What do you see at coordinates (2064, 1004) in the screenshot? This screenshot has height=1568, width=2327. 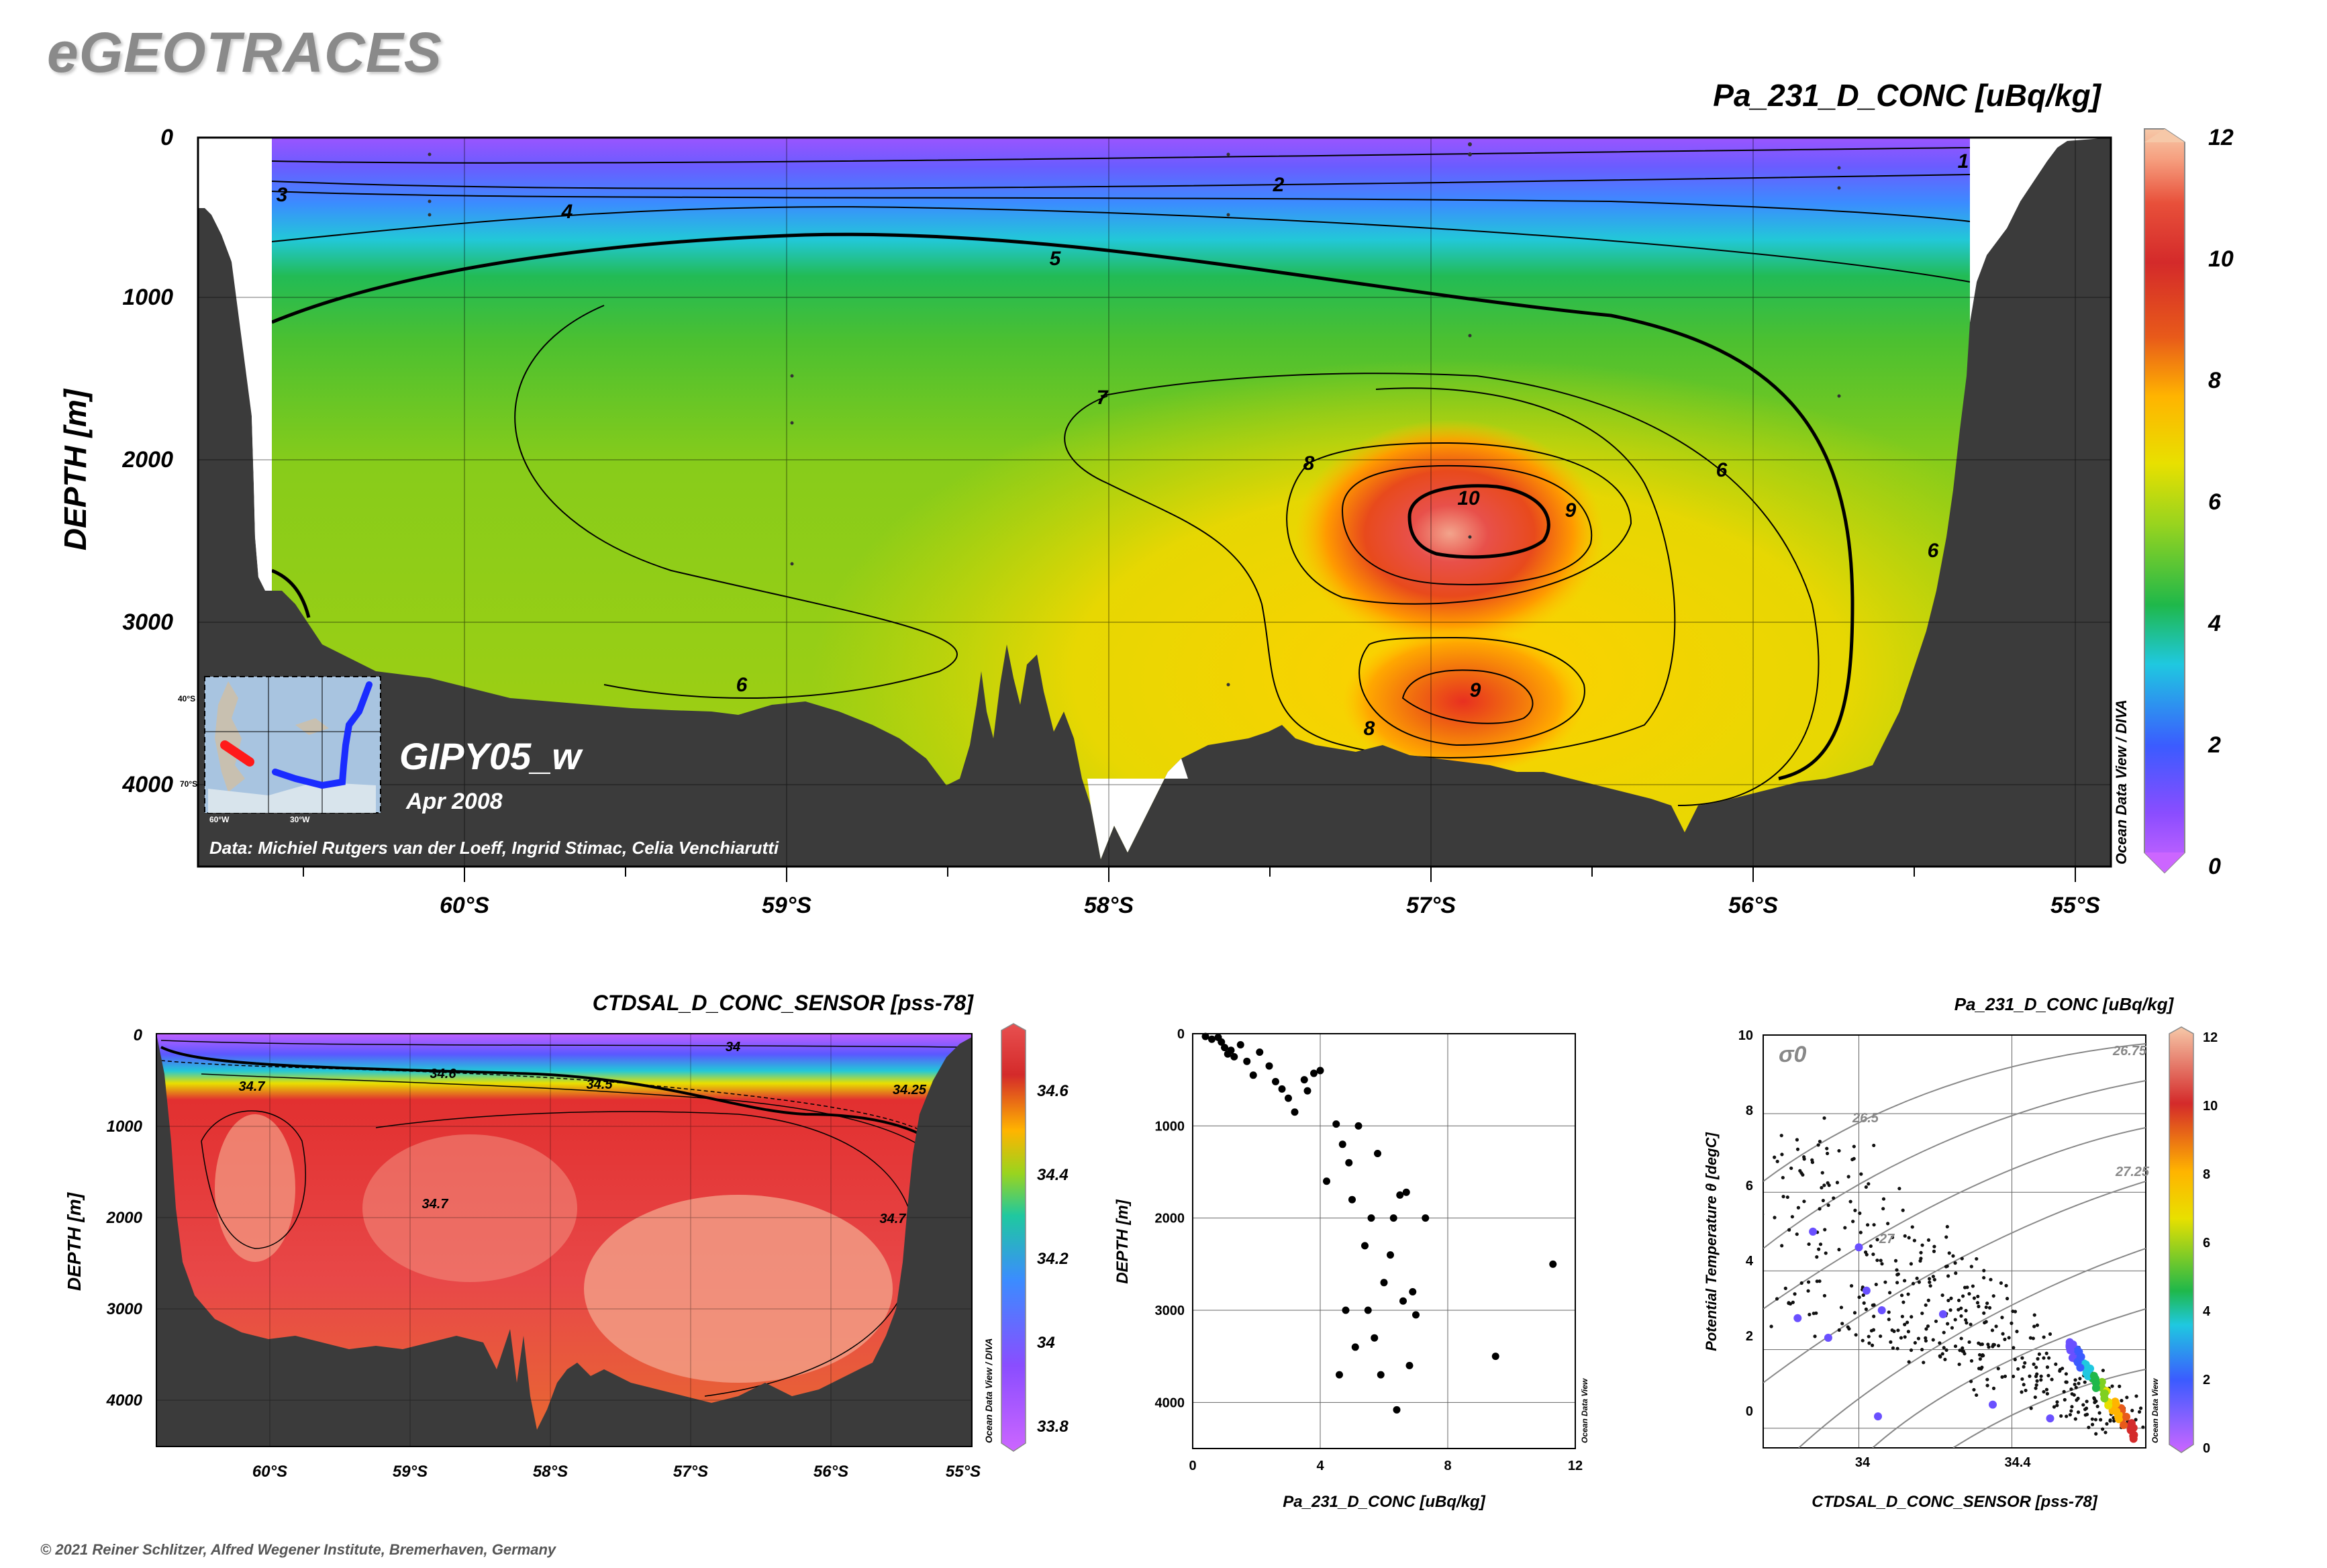 I see `ts-title: Pa_231_D_CONC [uBq/kg]` at bounding box center [2064, 1004].